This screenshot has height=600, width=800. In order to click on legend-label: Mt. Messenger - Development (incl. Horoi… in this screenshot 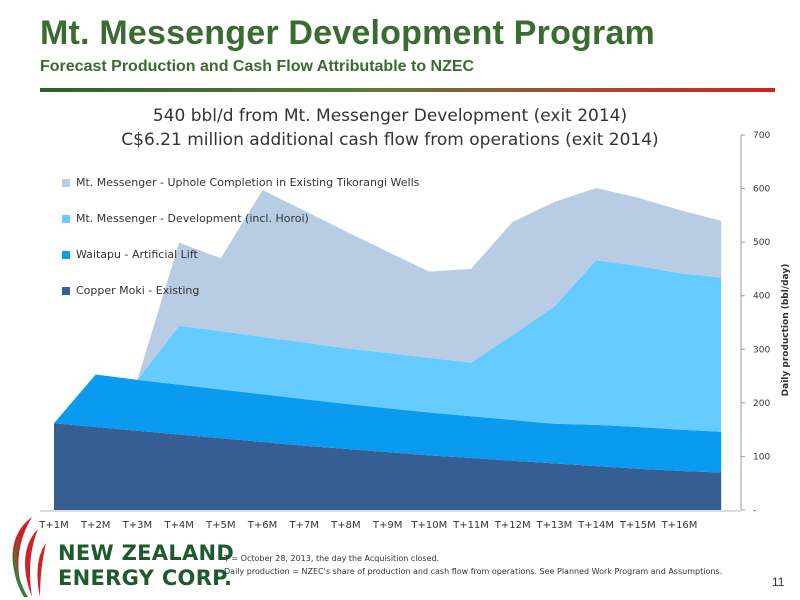, I will do `click(192, 218)`.